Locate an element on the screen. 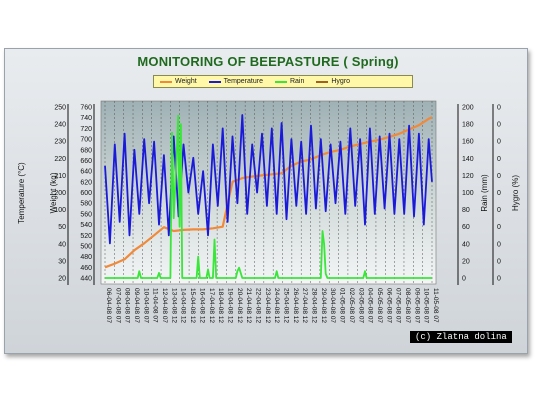 The image size is (536, 402). weight-tick-label: 620 is located at coordinates (86, 182).